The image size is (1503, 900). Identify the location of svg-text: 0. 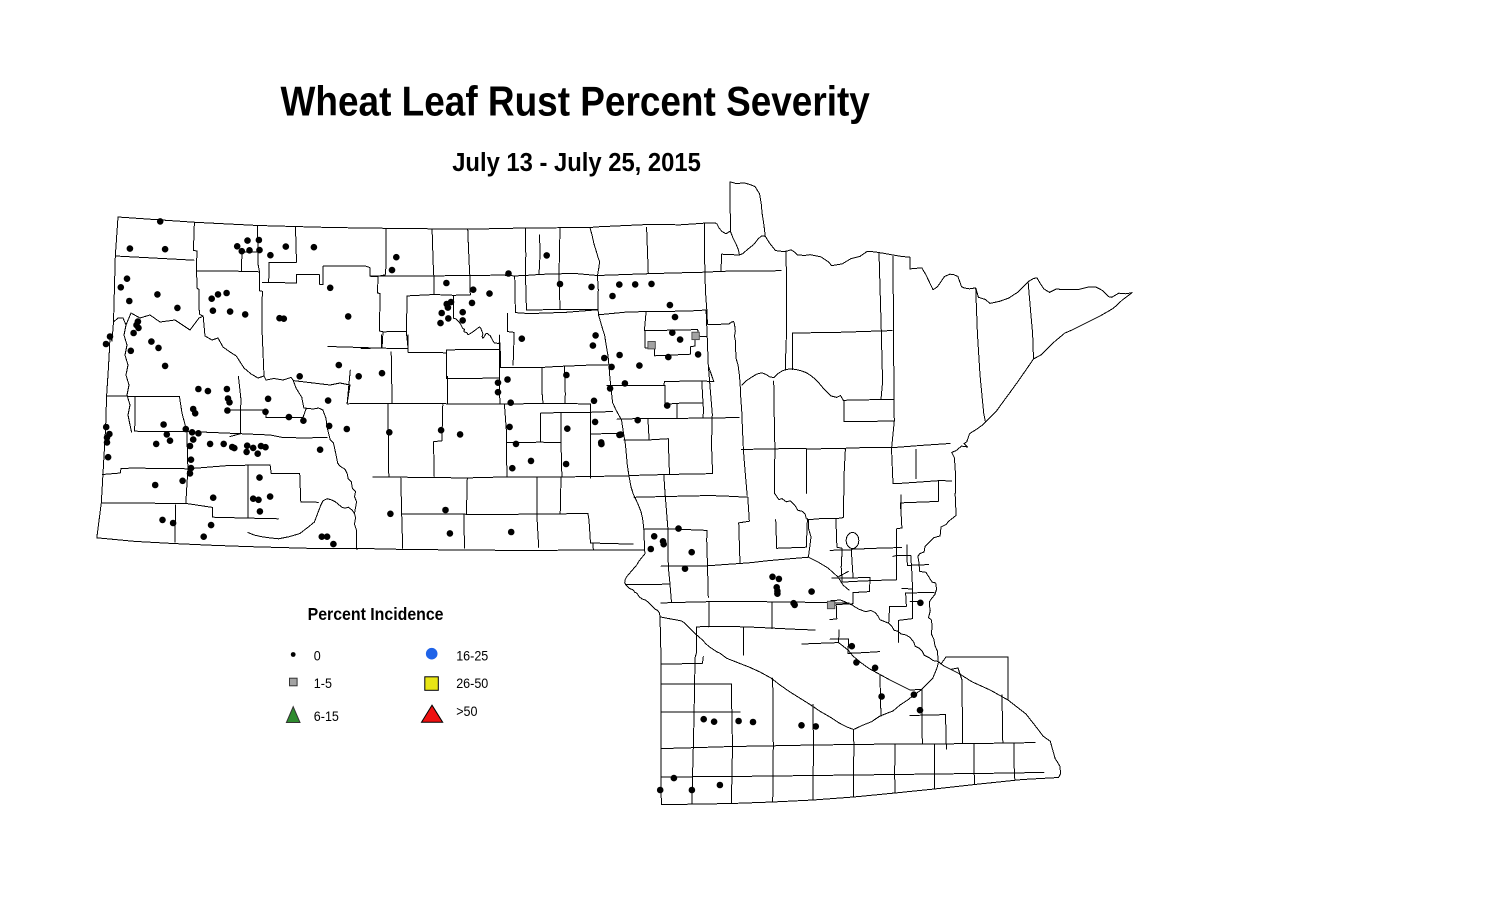
(317, 656).